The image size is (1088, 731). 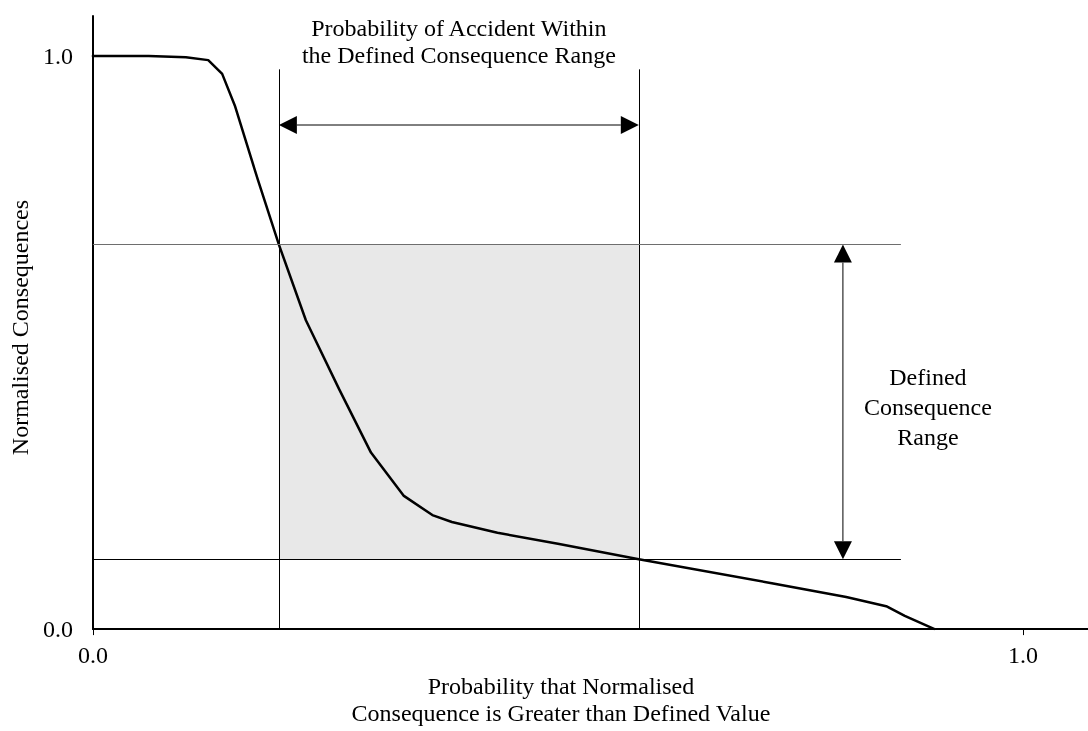 I want to click on annotation: Defined Consequence Range, so click(x=927, y=406).